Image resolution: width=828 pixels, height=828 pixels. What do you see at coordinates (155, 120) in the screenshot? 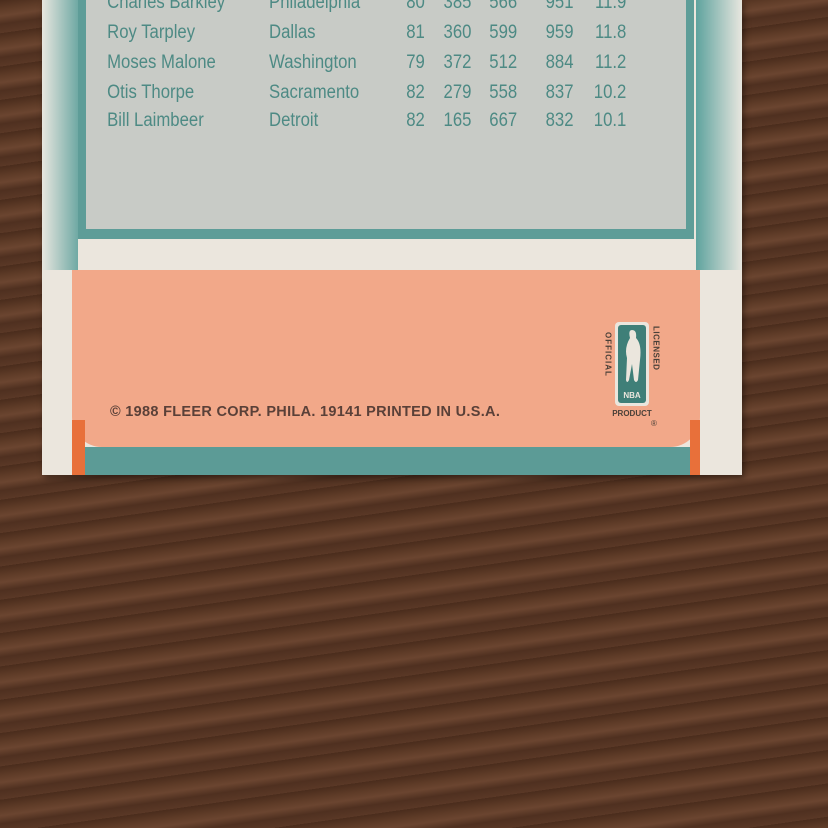
I see `player-name: Bill Laimbeer` at bounding box center [155, 120].